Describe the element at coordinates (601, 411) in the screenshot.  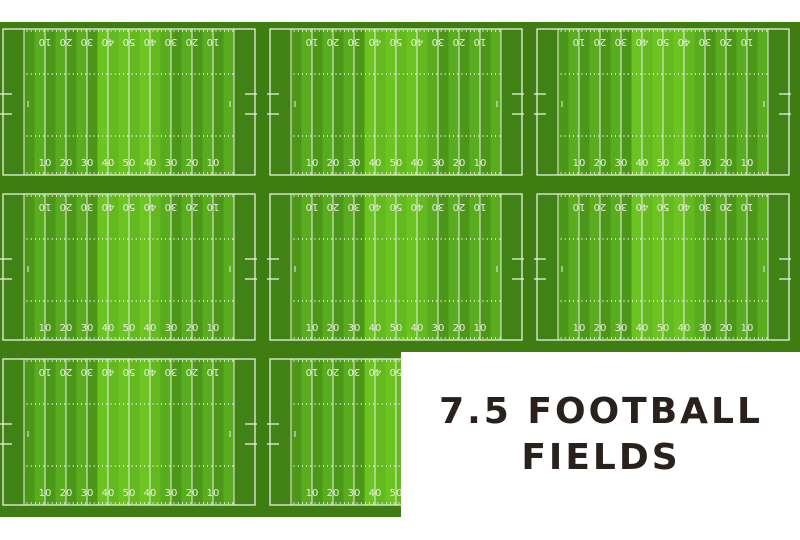
I see `caption-line-1: 7.5 FOOTBALL` at that location.